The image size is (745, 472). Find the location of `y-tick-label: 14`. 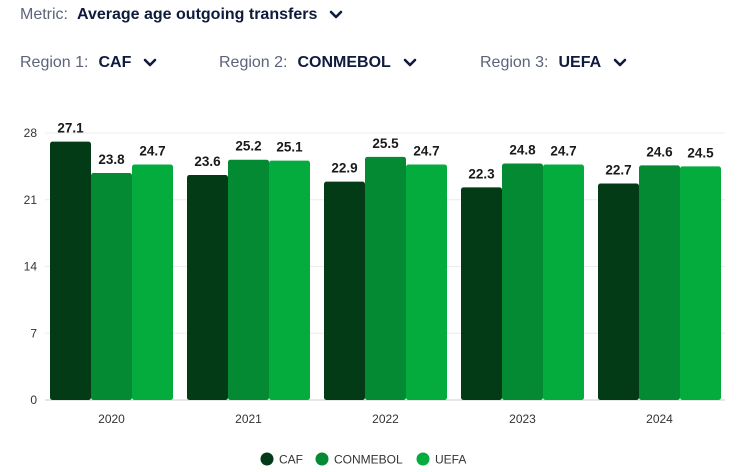

y-tick-label: 14 is located at coordinates (31, 267).